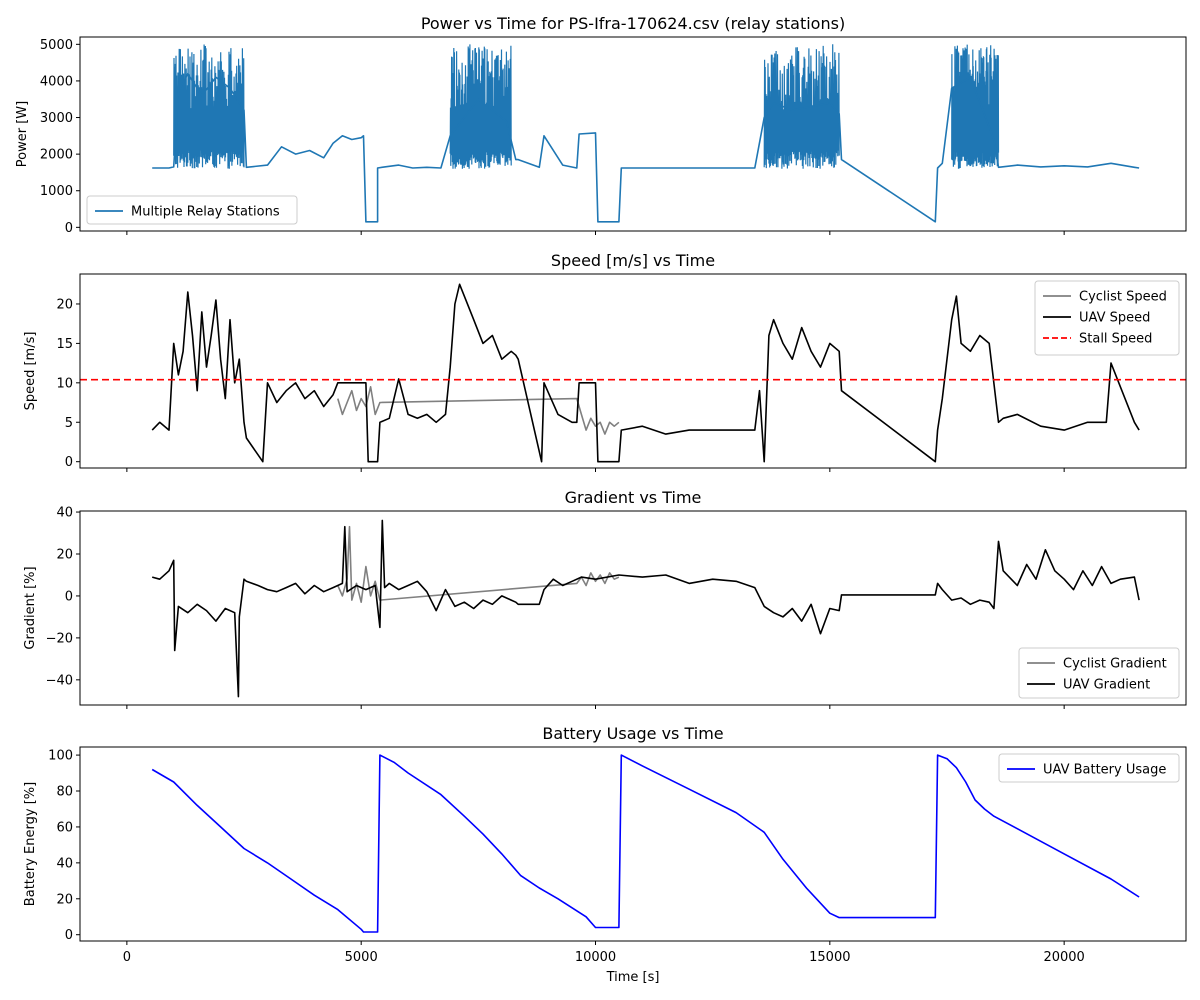  What do you see at coordinates (645, 373) in the screenshot?
I see `series-line-uav-speed` at bounding box center [645, 373].